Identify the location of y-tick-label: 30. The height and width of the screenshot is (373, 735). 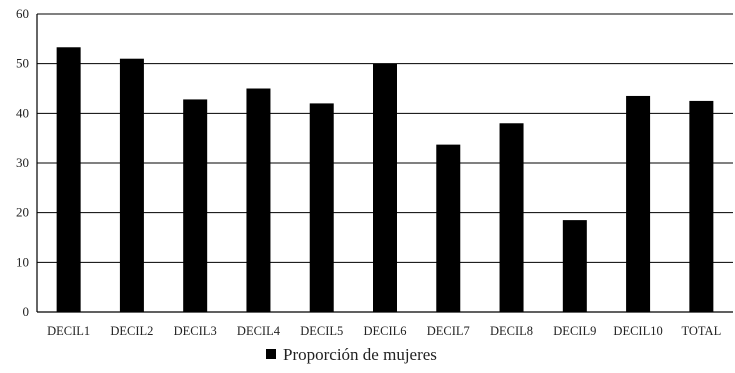
(22, 162).